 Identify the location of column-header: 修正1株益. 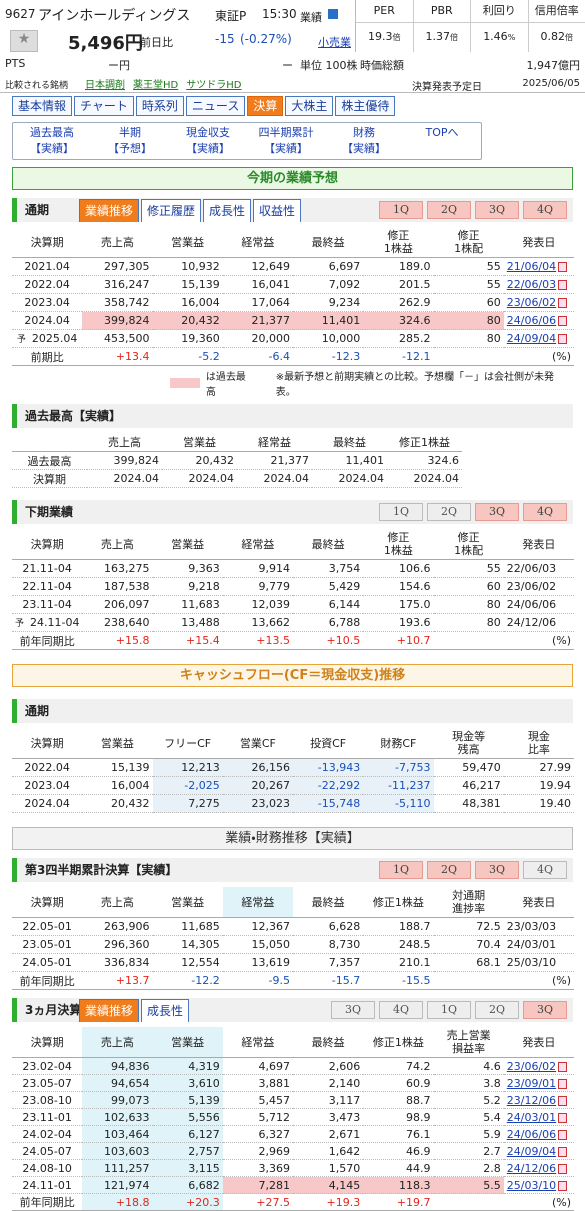
(398, 1042).